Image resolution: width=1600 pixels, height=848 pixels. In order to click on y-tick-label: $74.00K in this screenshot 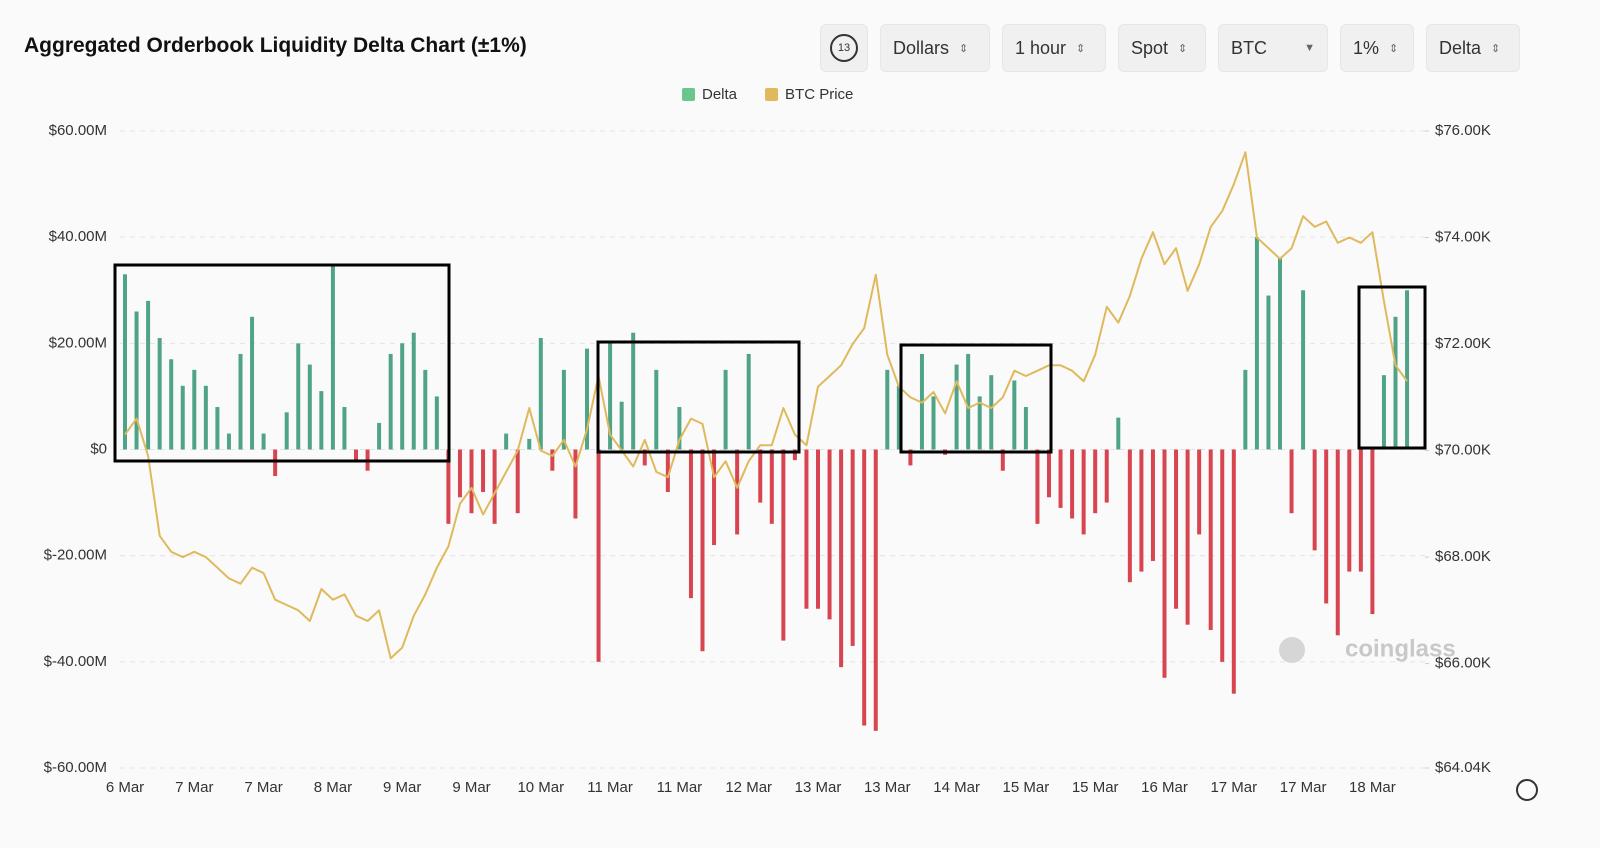, I will do `click(1463, 236)`.